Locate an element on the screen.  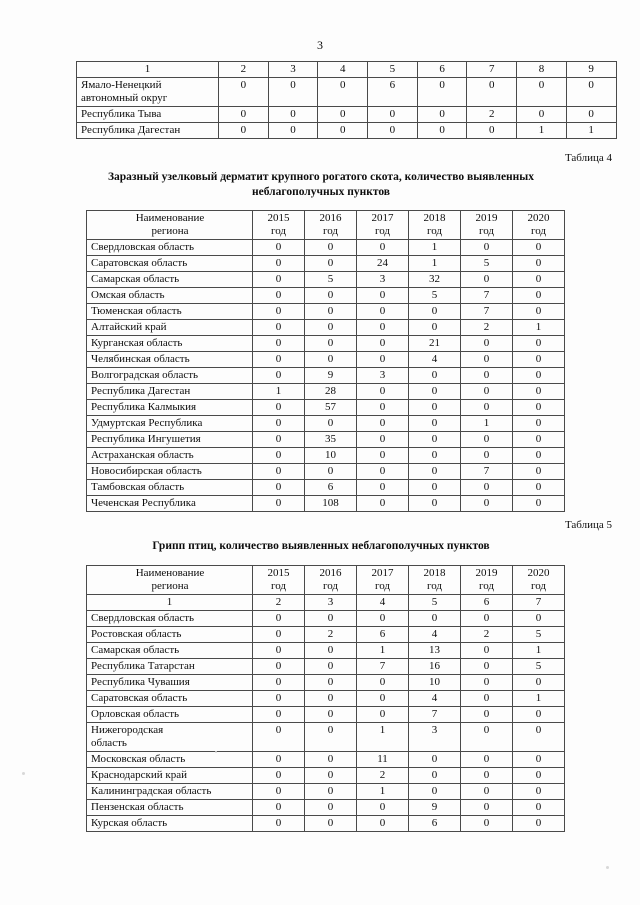
table-row: Пензенская область 0 0 0 9 0 0 is located at coordinates (325, 807).